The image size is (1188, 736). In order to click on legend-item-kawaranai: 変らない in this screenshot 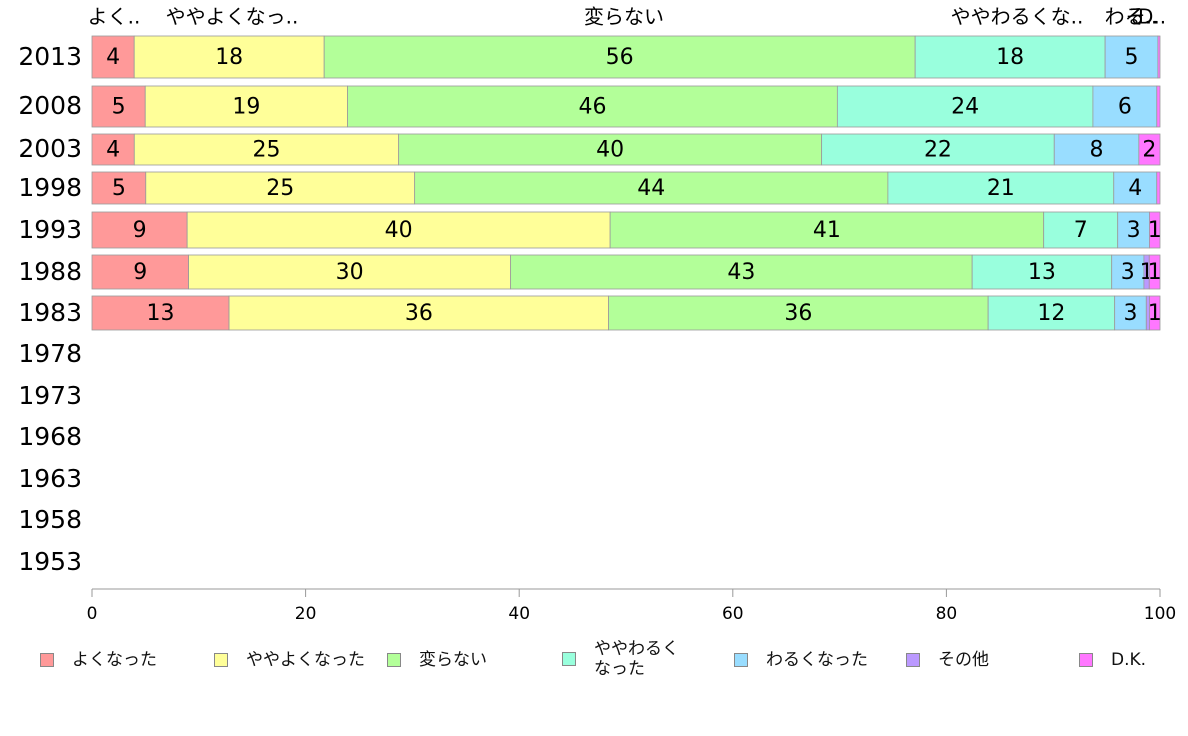, I will do `click(437, 660)`.